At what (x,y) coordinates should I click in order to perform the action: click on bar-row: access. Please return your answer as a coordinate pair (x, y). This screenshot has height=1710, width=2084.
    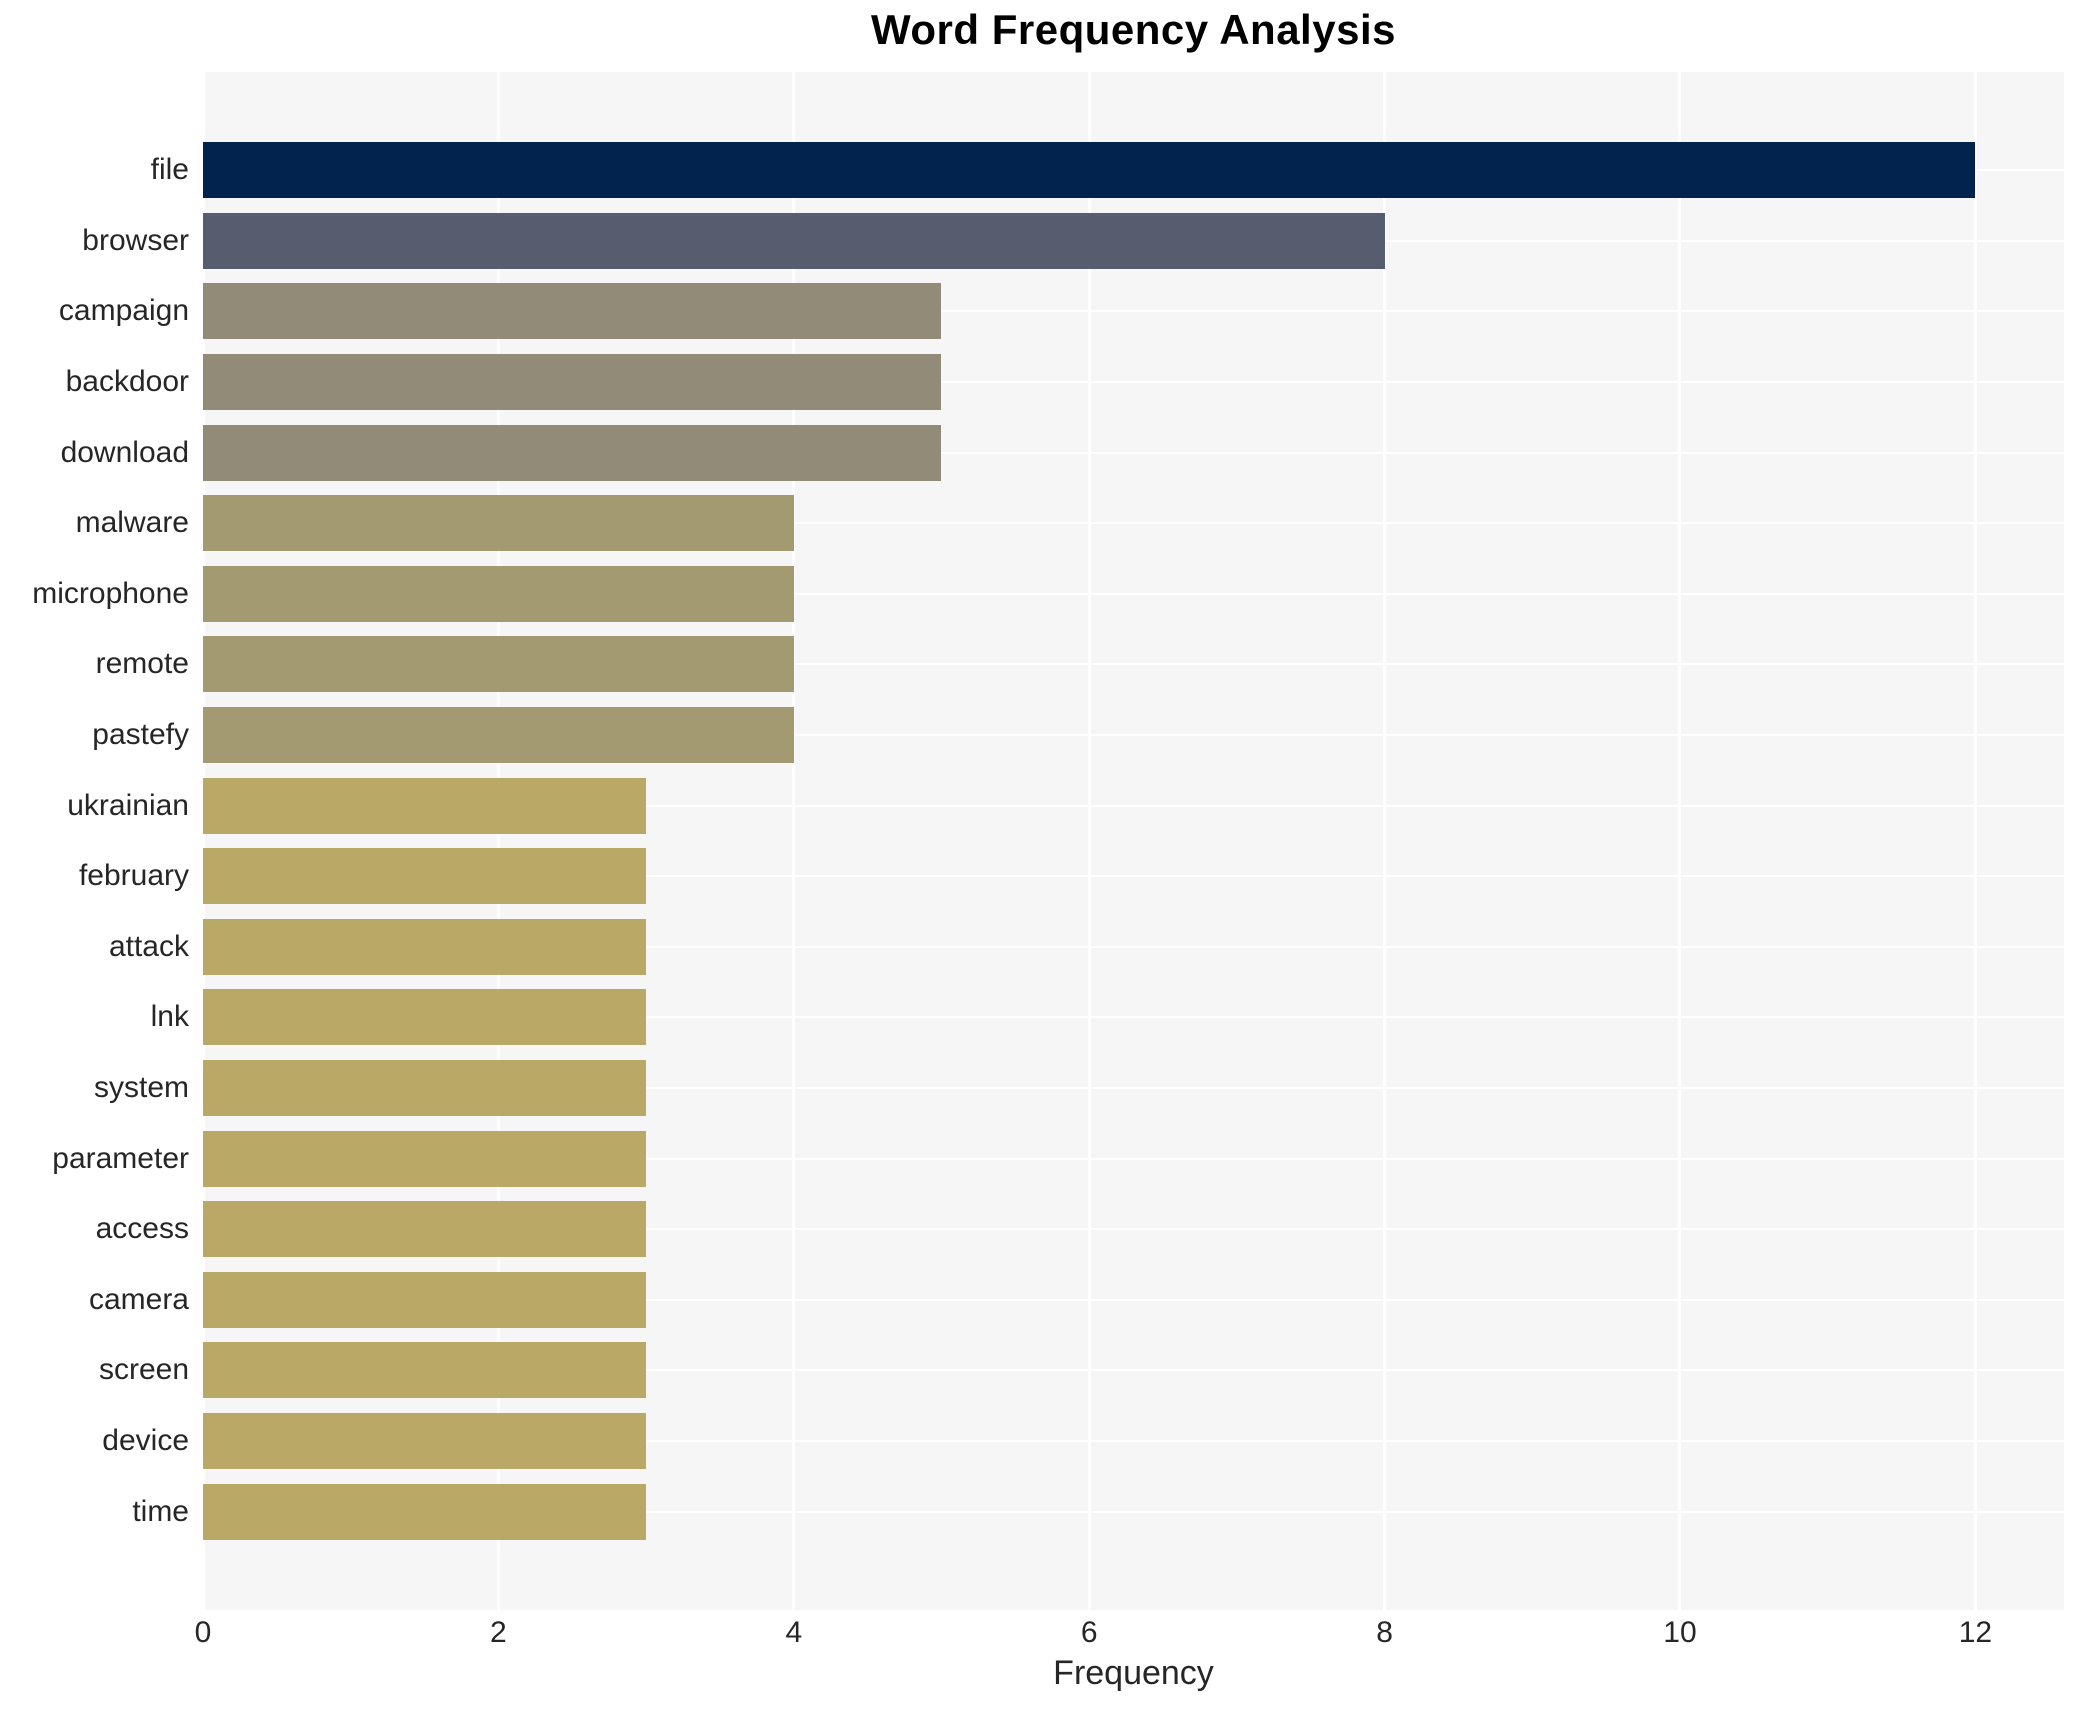
    Looking at the image, I should click on (1080, 1229).